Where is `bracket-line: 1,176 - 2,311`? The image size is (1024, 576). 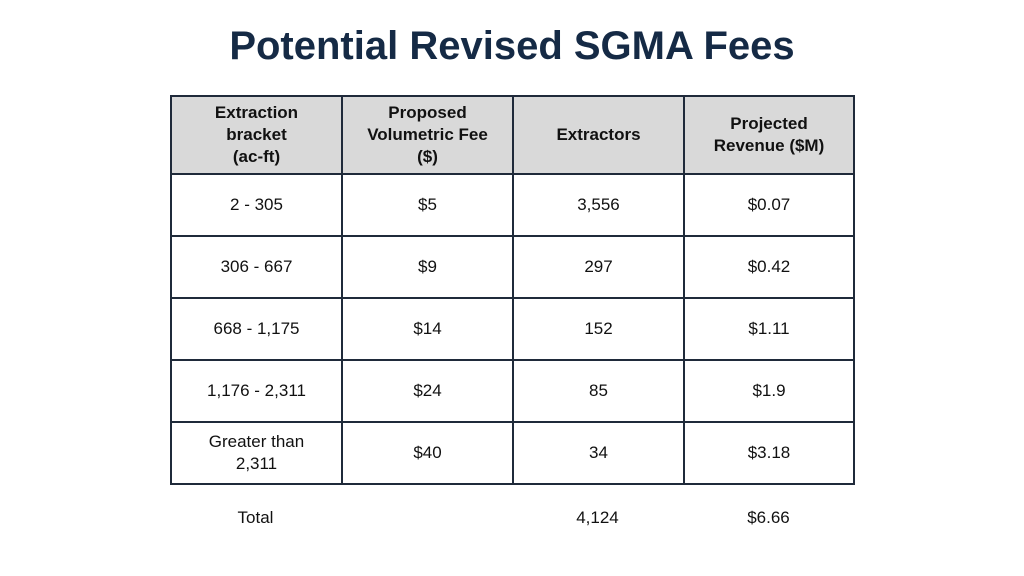 bracket-line: 1,176 - 2,311 is located at coordinates (256, 390).